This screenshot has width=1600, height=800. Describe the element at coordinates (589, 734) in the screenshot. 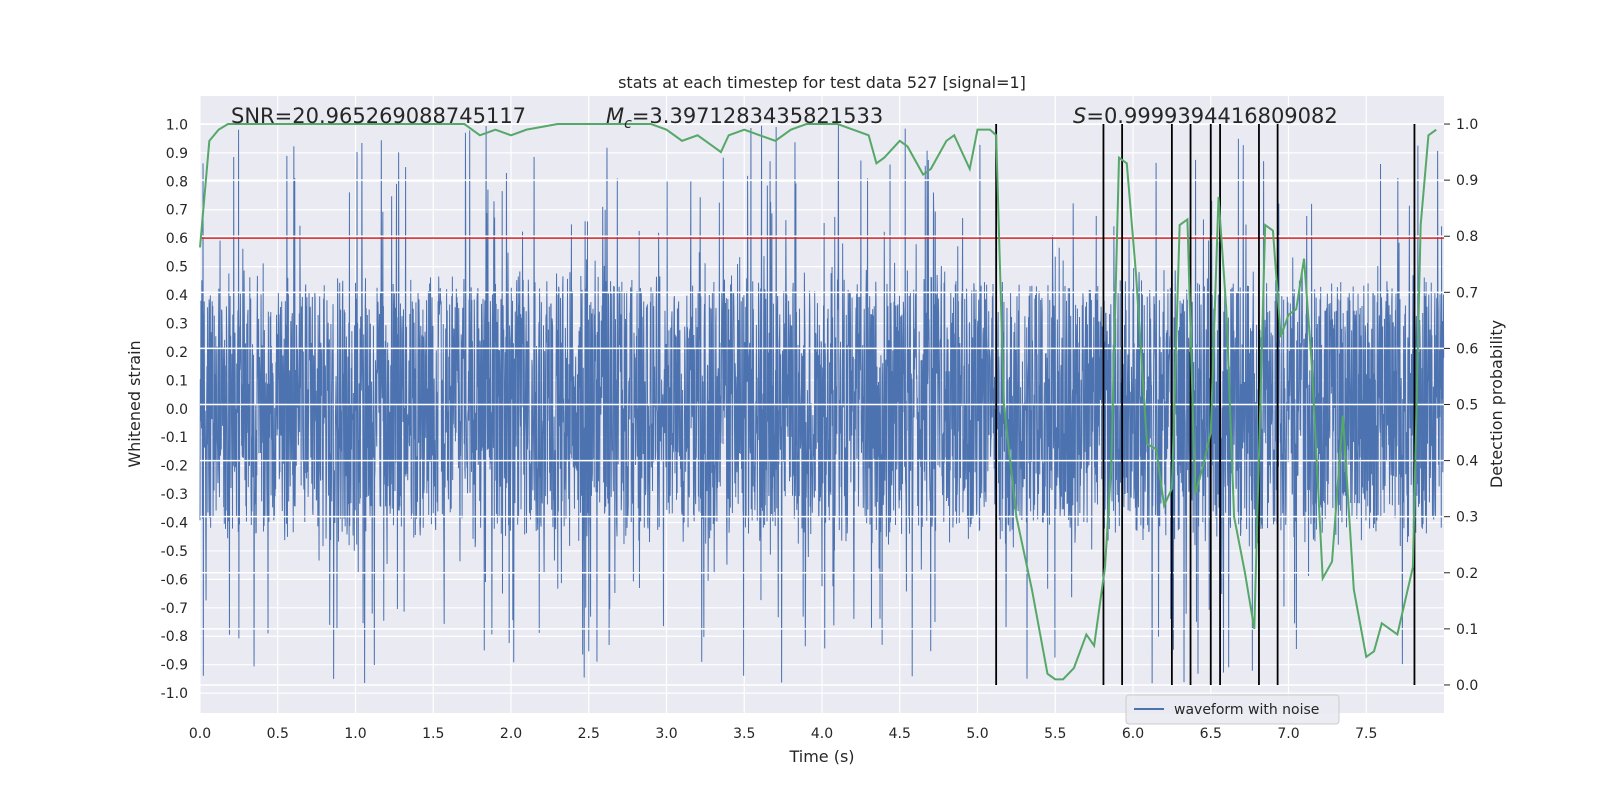

I see `x-tick-label: 2.5` at that location.